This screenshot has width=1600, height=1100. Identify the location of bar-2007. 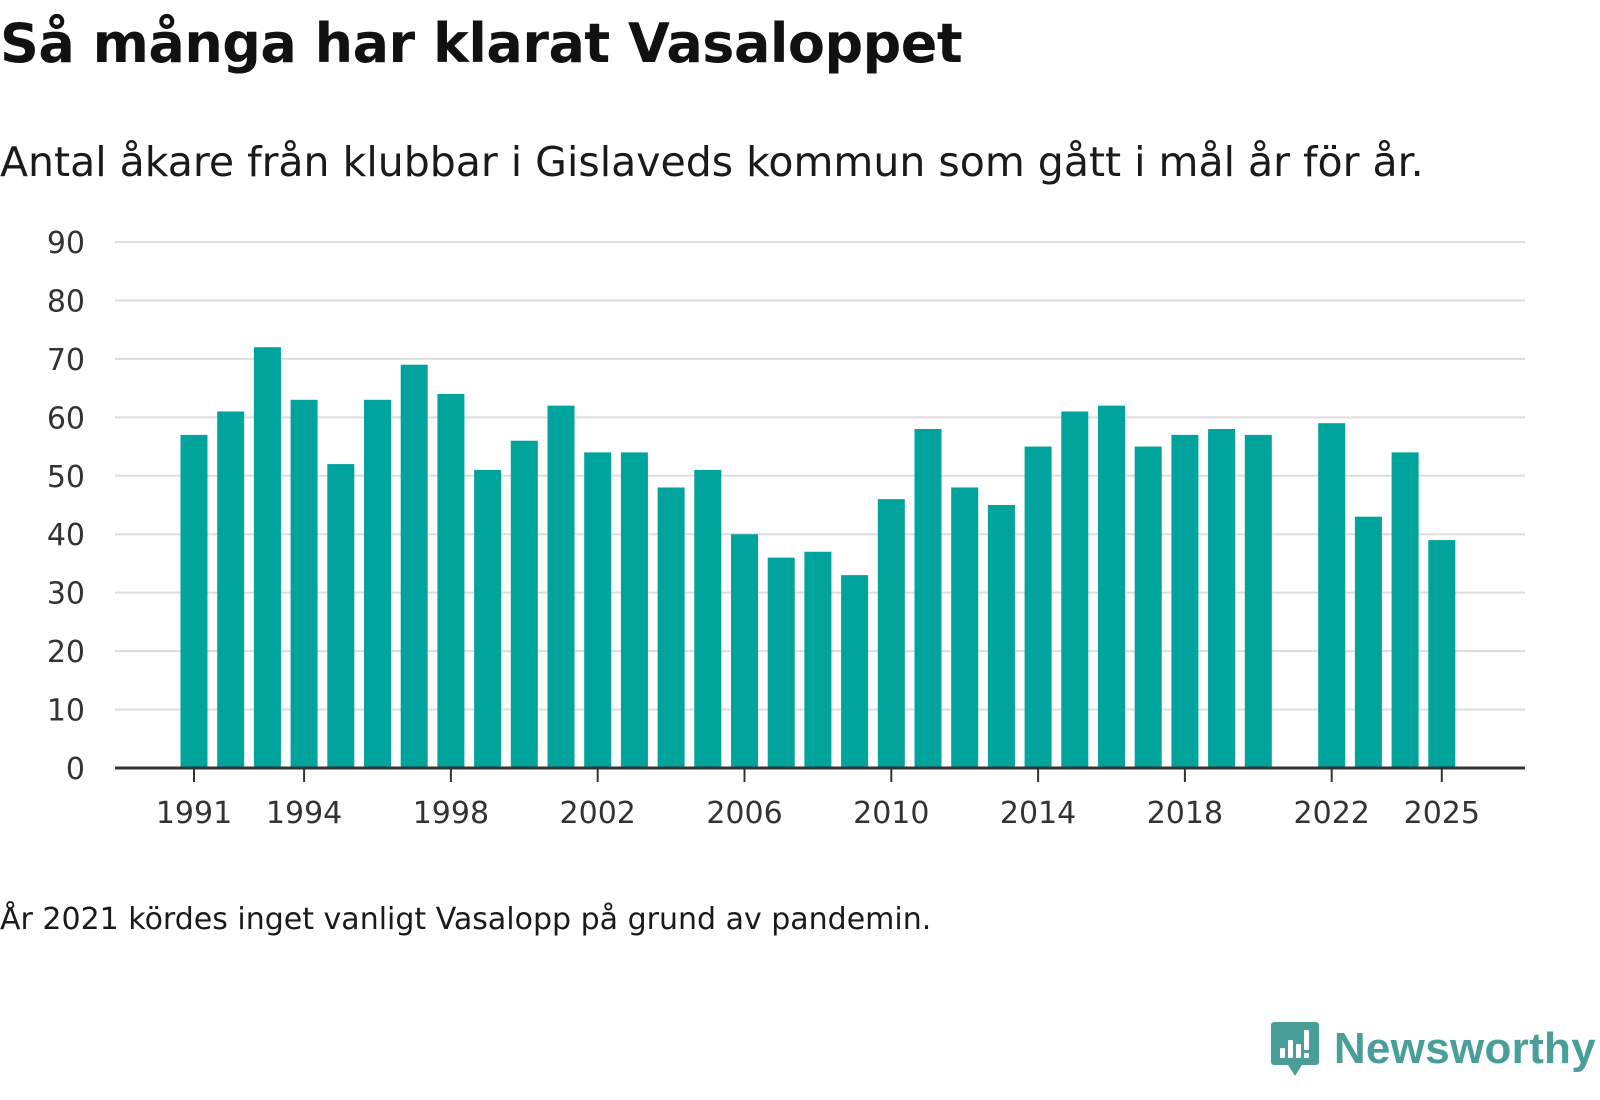
(781, 662).